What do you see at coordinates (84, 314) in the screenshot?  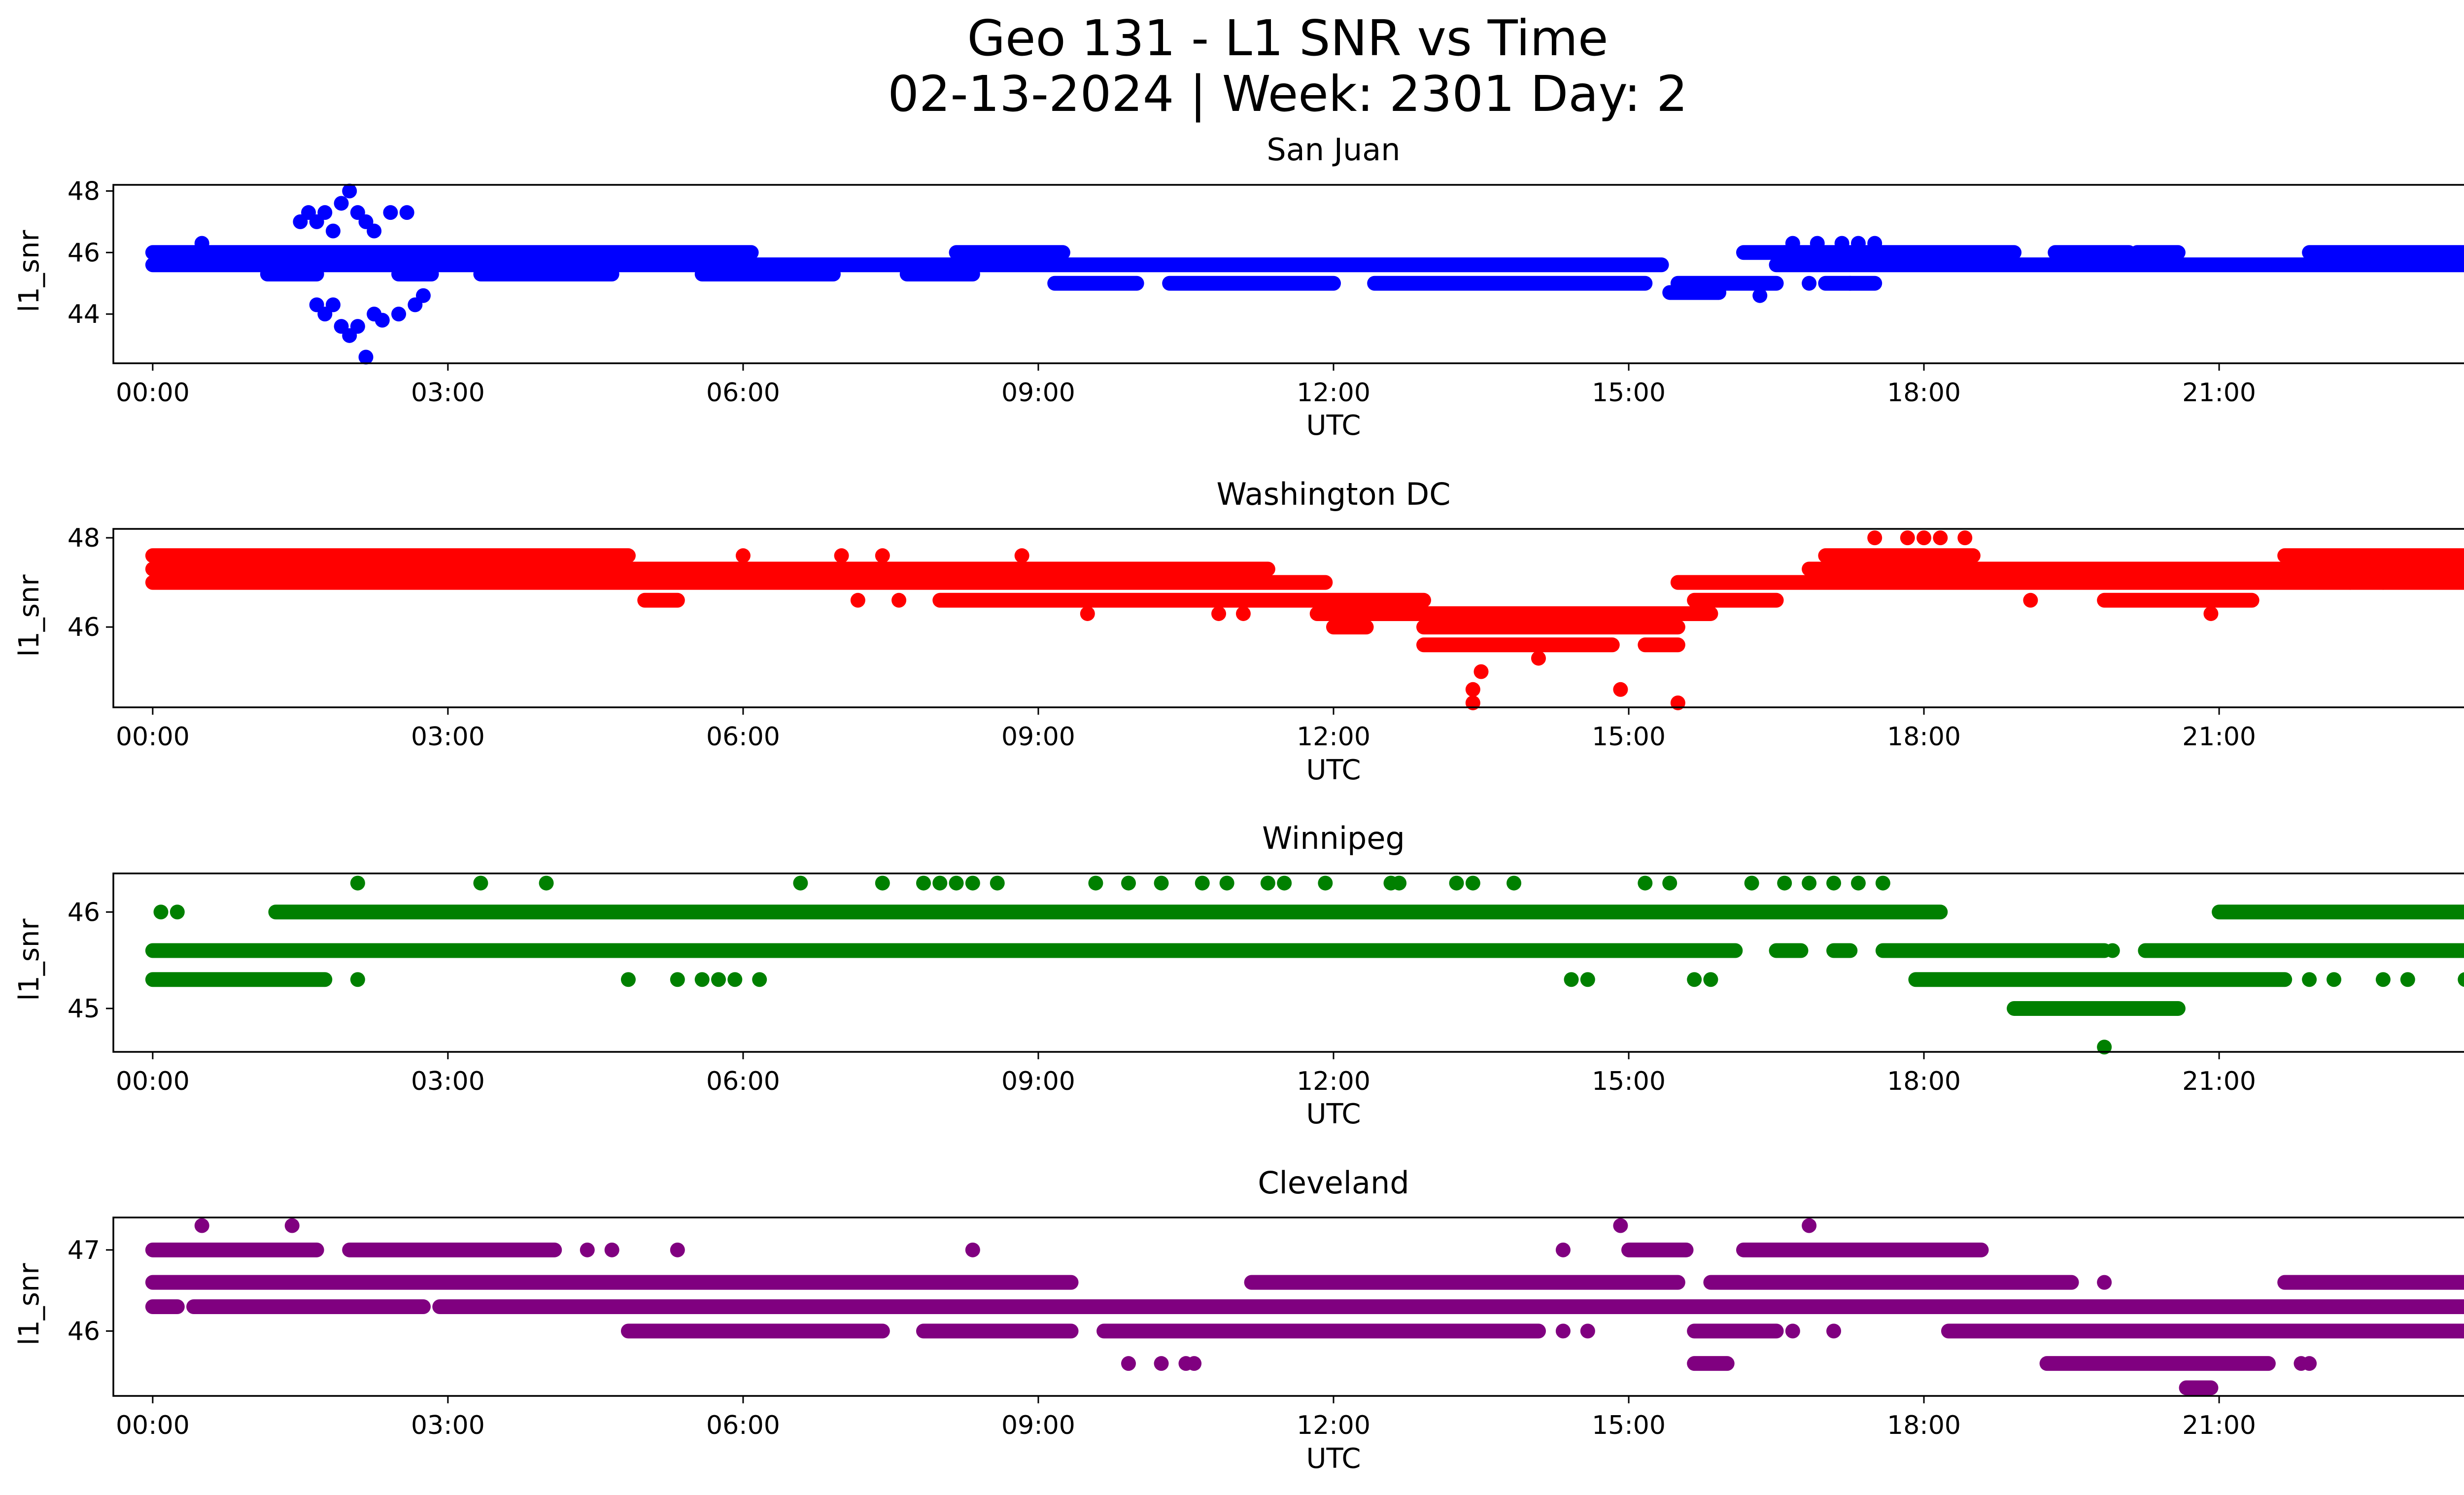 I see `y-tick-label: 44` at bounding box center [84, 314].